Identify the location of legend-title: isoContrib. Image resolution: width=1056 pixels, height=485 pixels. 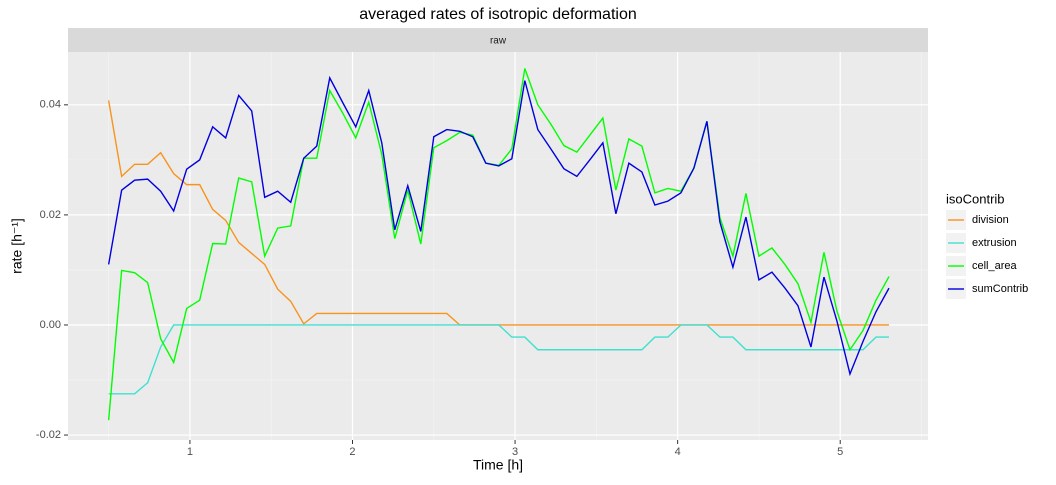
(975, 198).